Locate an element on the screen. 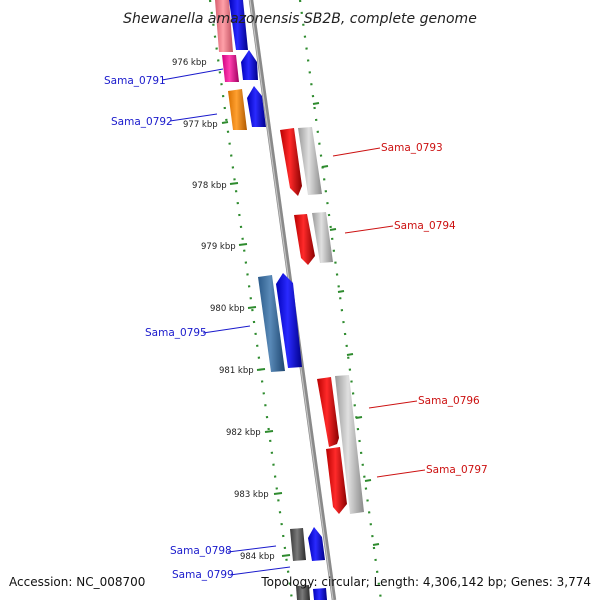 The image size is (600, 600). gene-label: Sama_0795 is located at coordinates (176, 333).